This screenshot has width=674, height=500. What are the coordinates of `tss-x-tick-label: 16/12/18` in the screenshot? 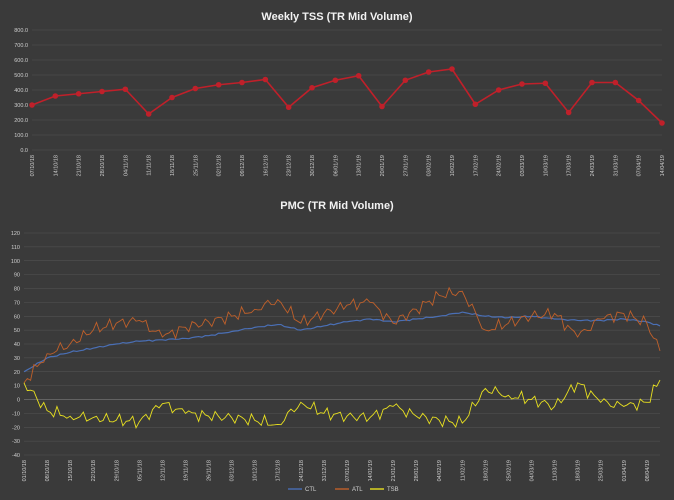 It's located at (266, 165).